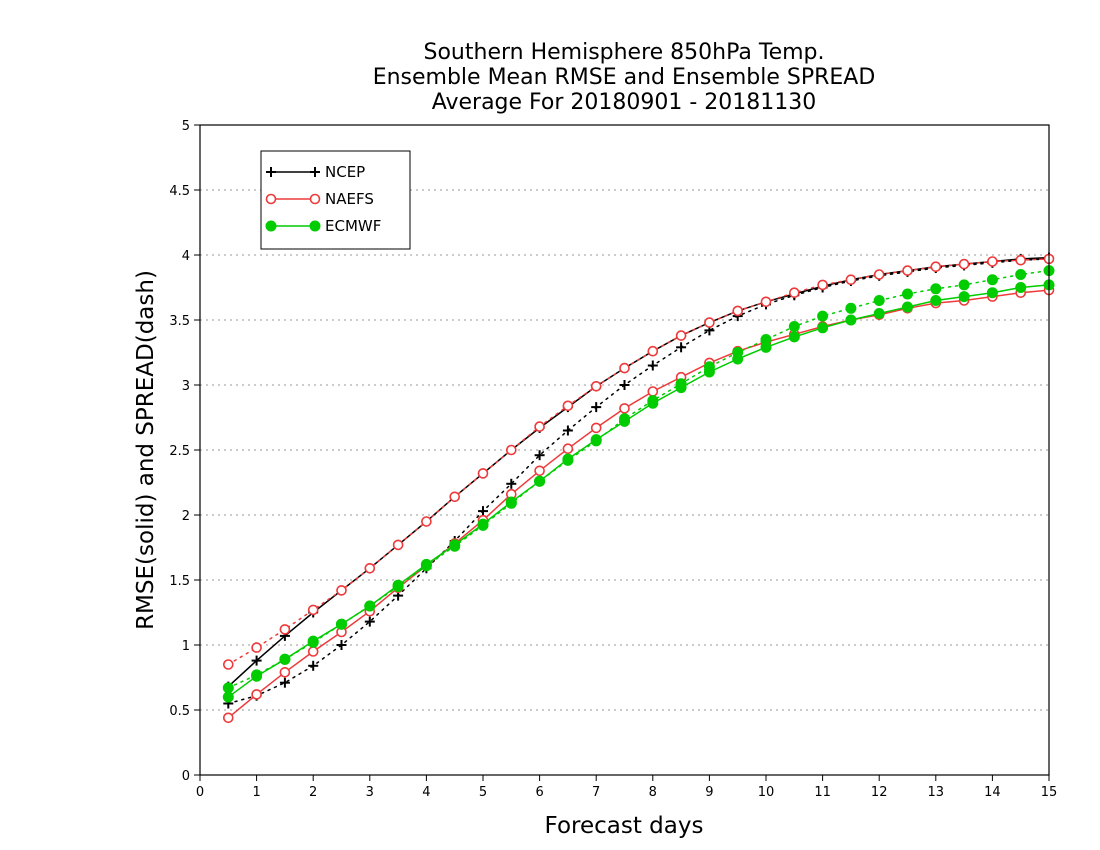 This screenshot has height=850, width=1100. I want to click on y-tick-label: 3, so click(186, 386).